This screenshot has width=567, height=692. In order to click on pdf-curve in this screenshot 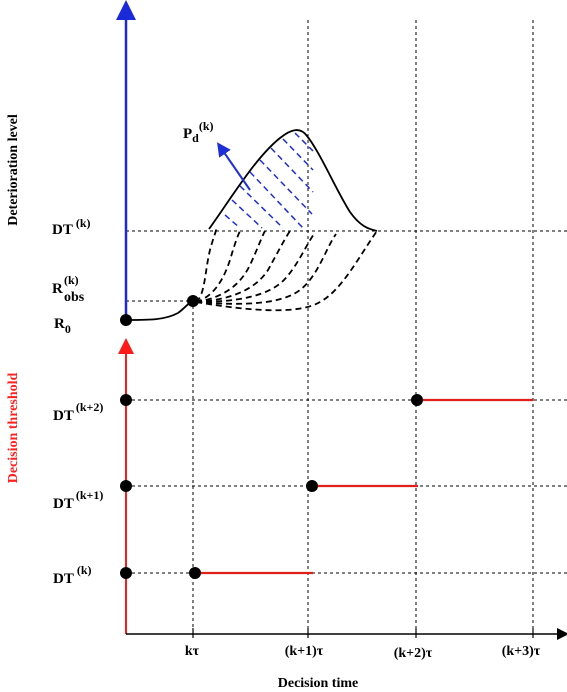, I will do `click(293, 180)`.